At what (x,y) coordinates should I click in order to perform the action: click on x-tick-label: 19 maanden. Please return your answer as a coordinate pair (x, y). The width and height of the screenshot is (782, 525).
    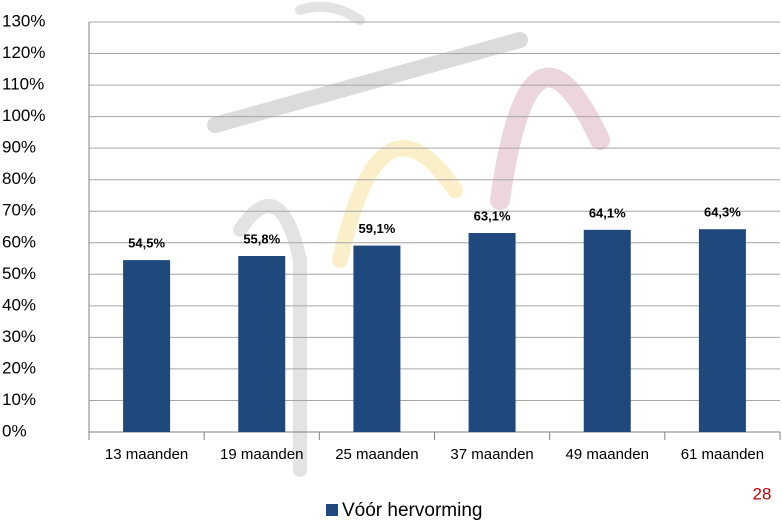
    Looking at the image, I should click on (261, 454).